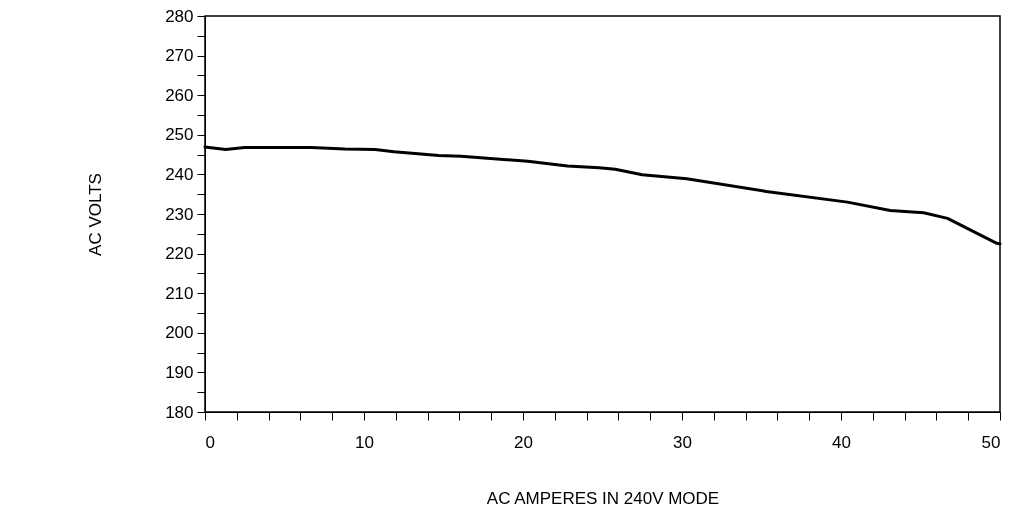 The height and width of the screenshot is (531, 1016). What do you see at coordinates (682, 442) in the screenshot?
I see `x-tick-label: 30` at bounding box center [682, 442].